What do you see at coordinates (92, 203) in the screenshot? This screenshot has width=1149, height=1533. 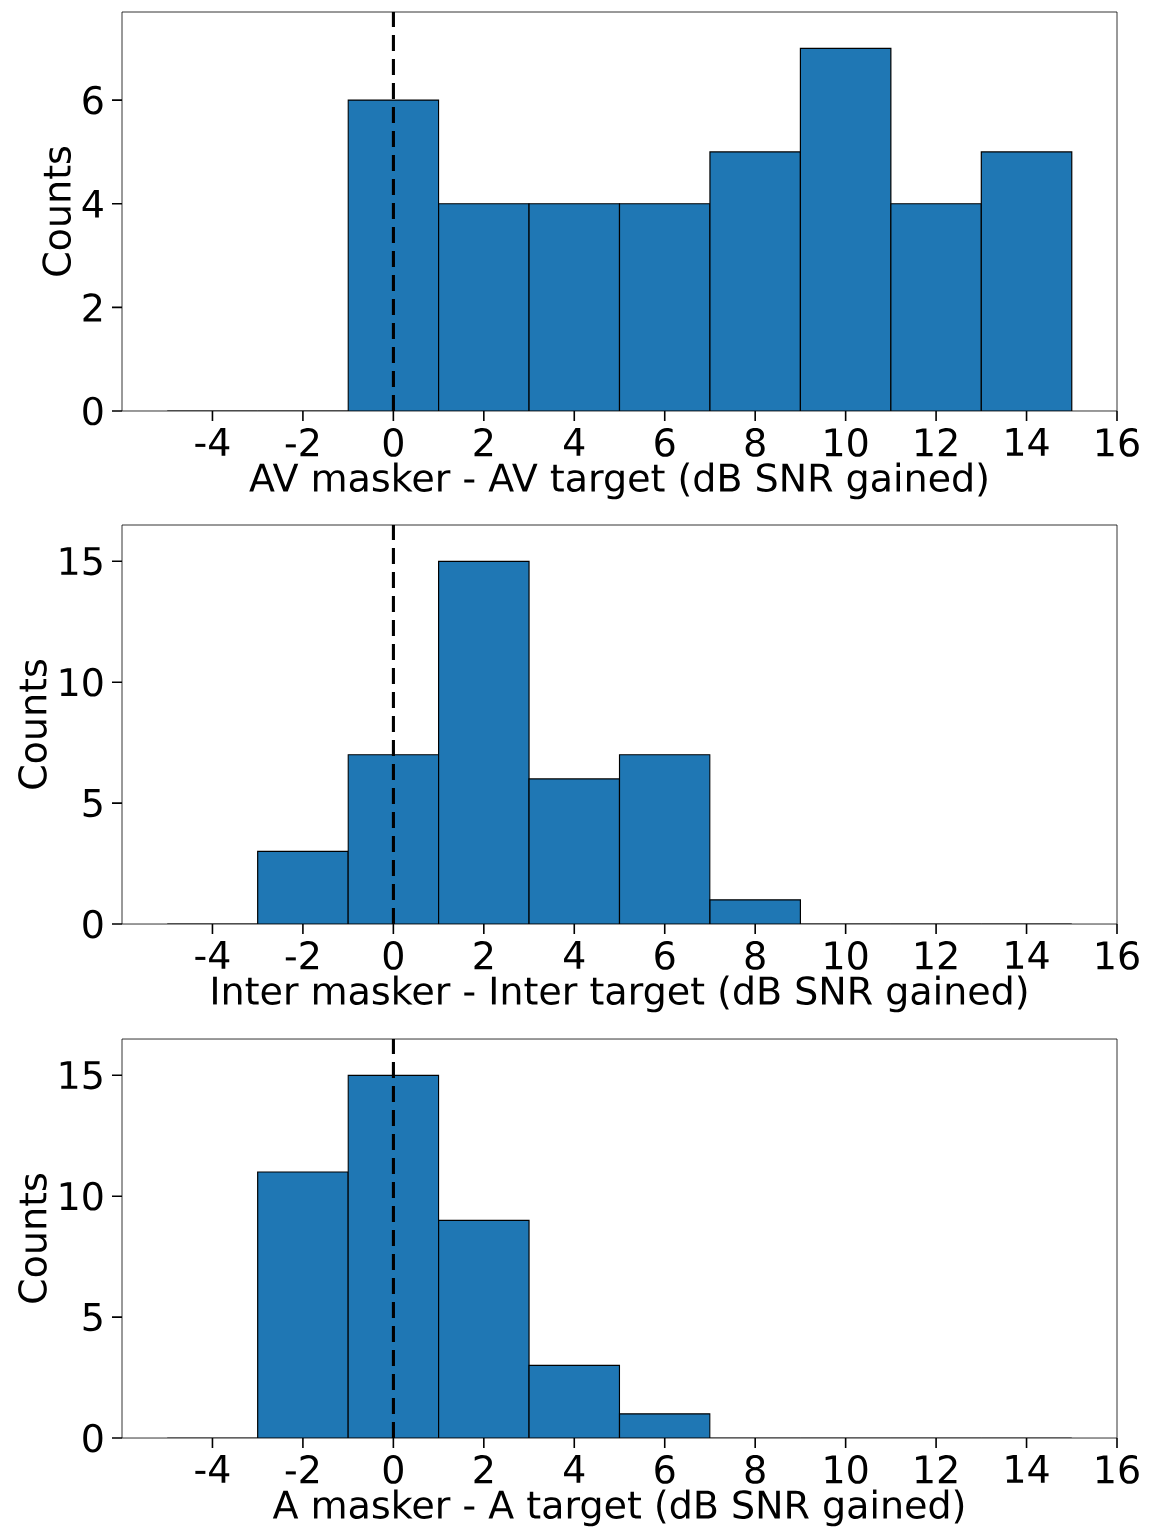 I see `y-tick-label: 4` at bounding box center [92, 203].